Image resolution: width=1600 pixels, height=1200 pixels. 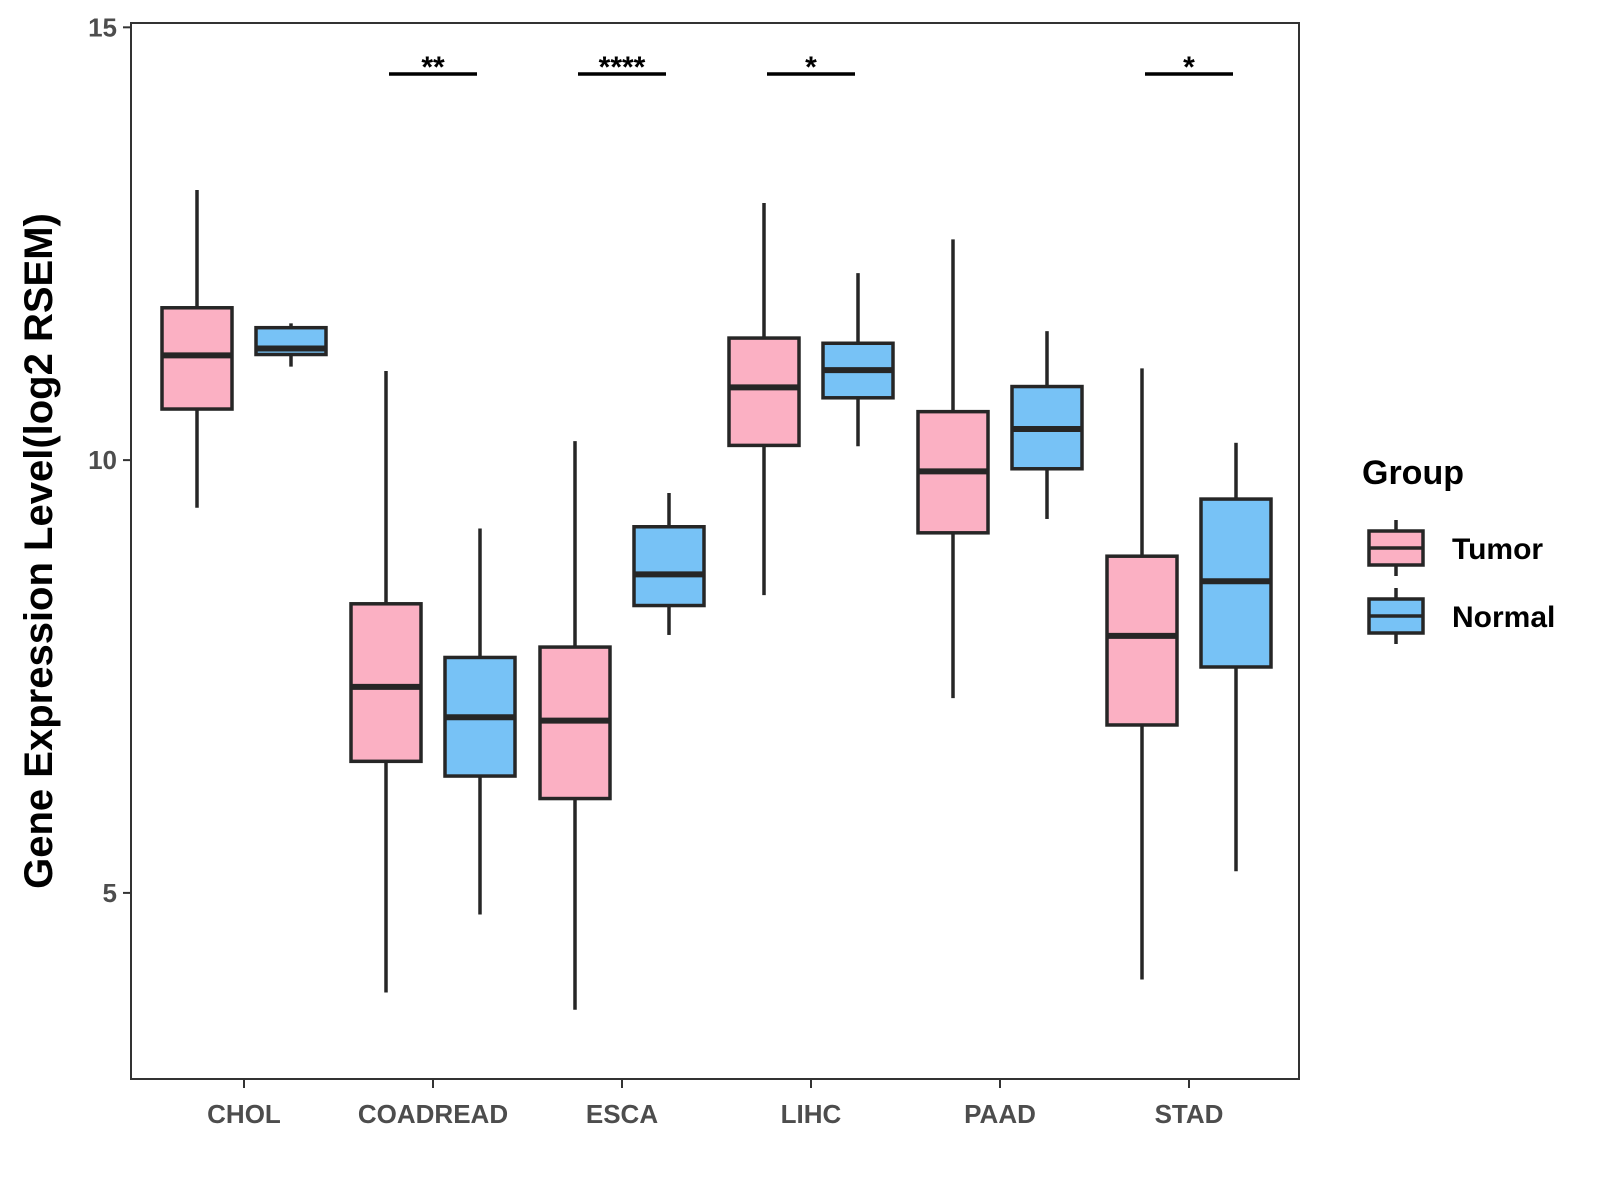 I want to click on box-tumor-esca, so click(x=575, y=725).